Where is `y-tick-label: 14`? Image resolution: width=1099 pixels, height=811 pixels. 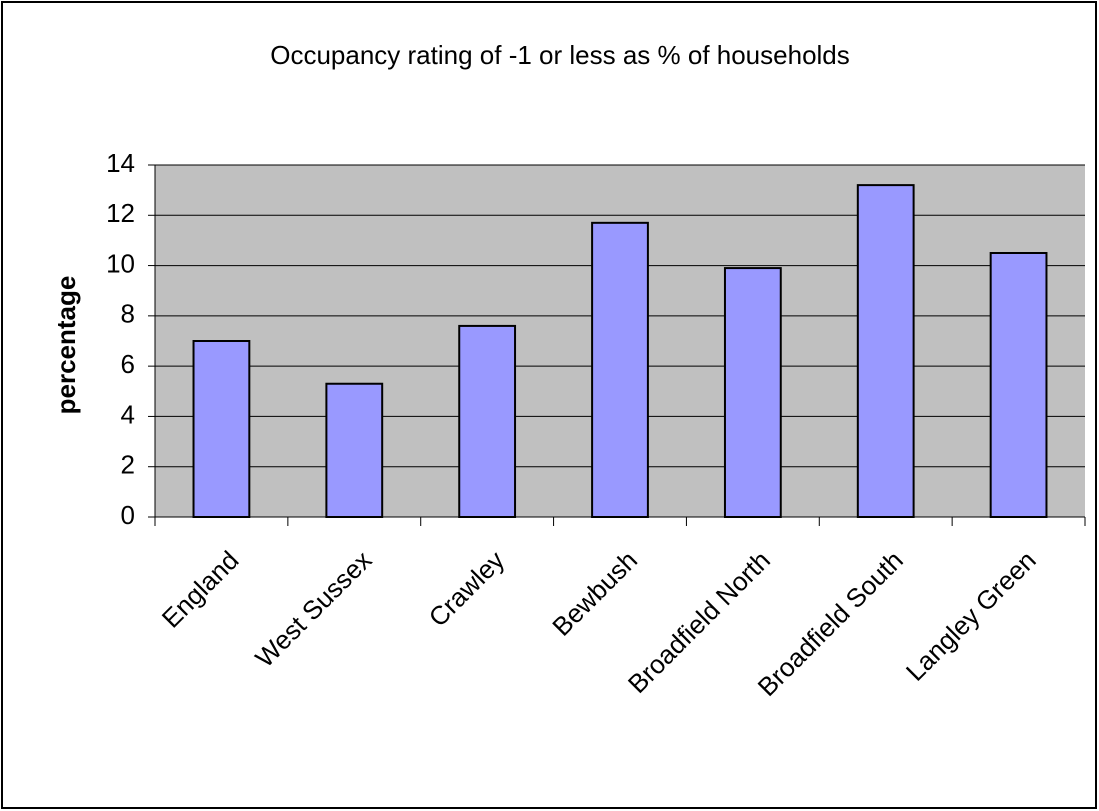
y-tick-label: 14 is located at coordinates (120, 163).